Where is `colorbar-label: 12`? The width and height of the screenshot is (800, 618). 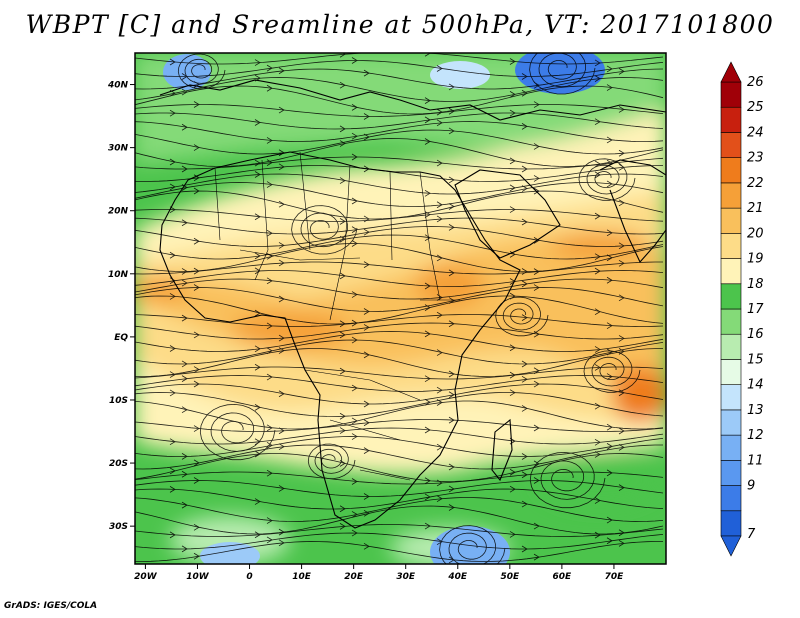
colorbar-label: 12 is located at coordinates (755, 435).